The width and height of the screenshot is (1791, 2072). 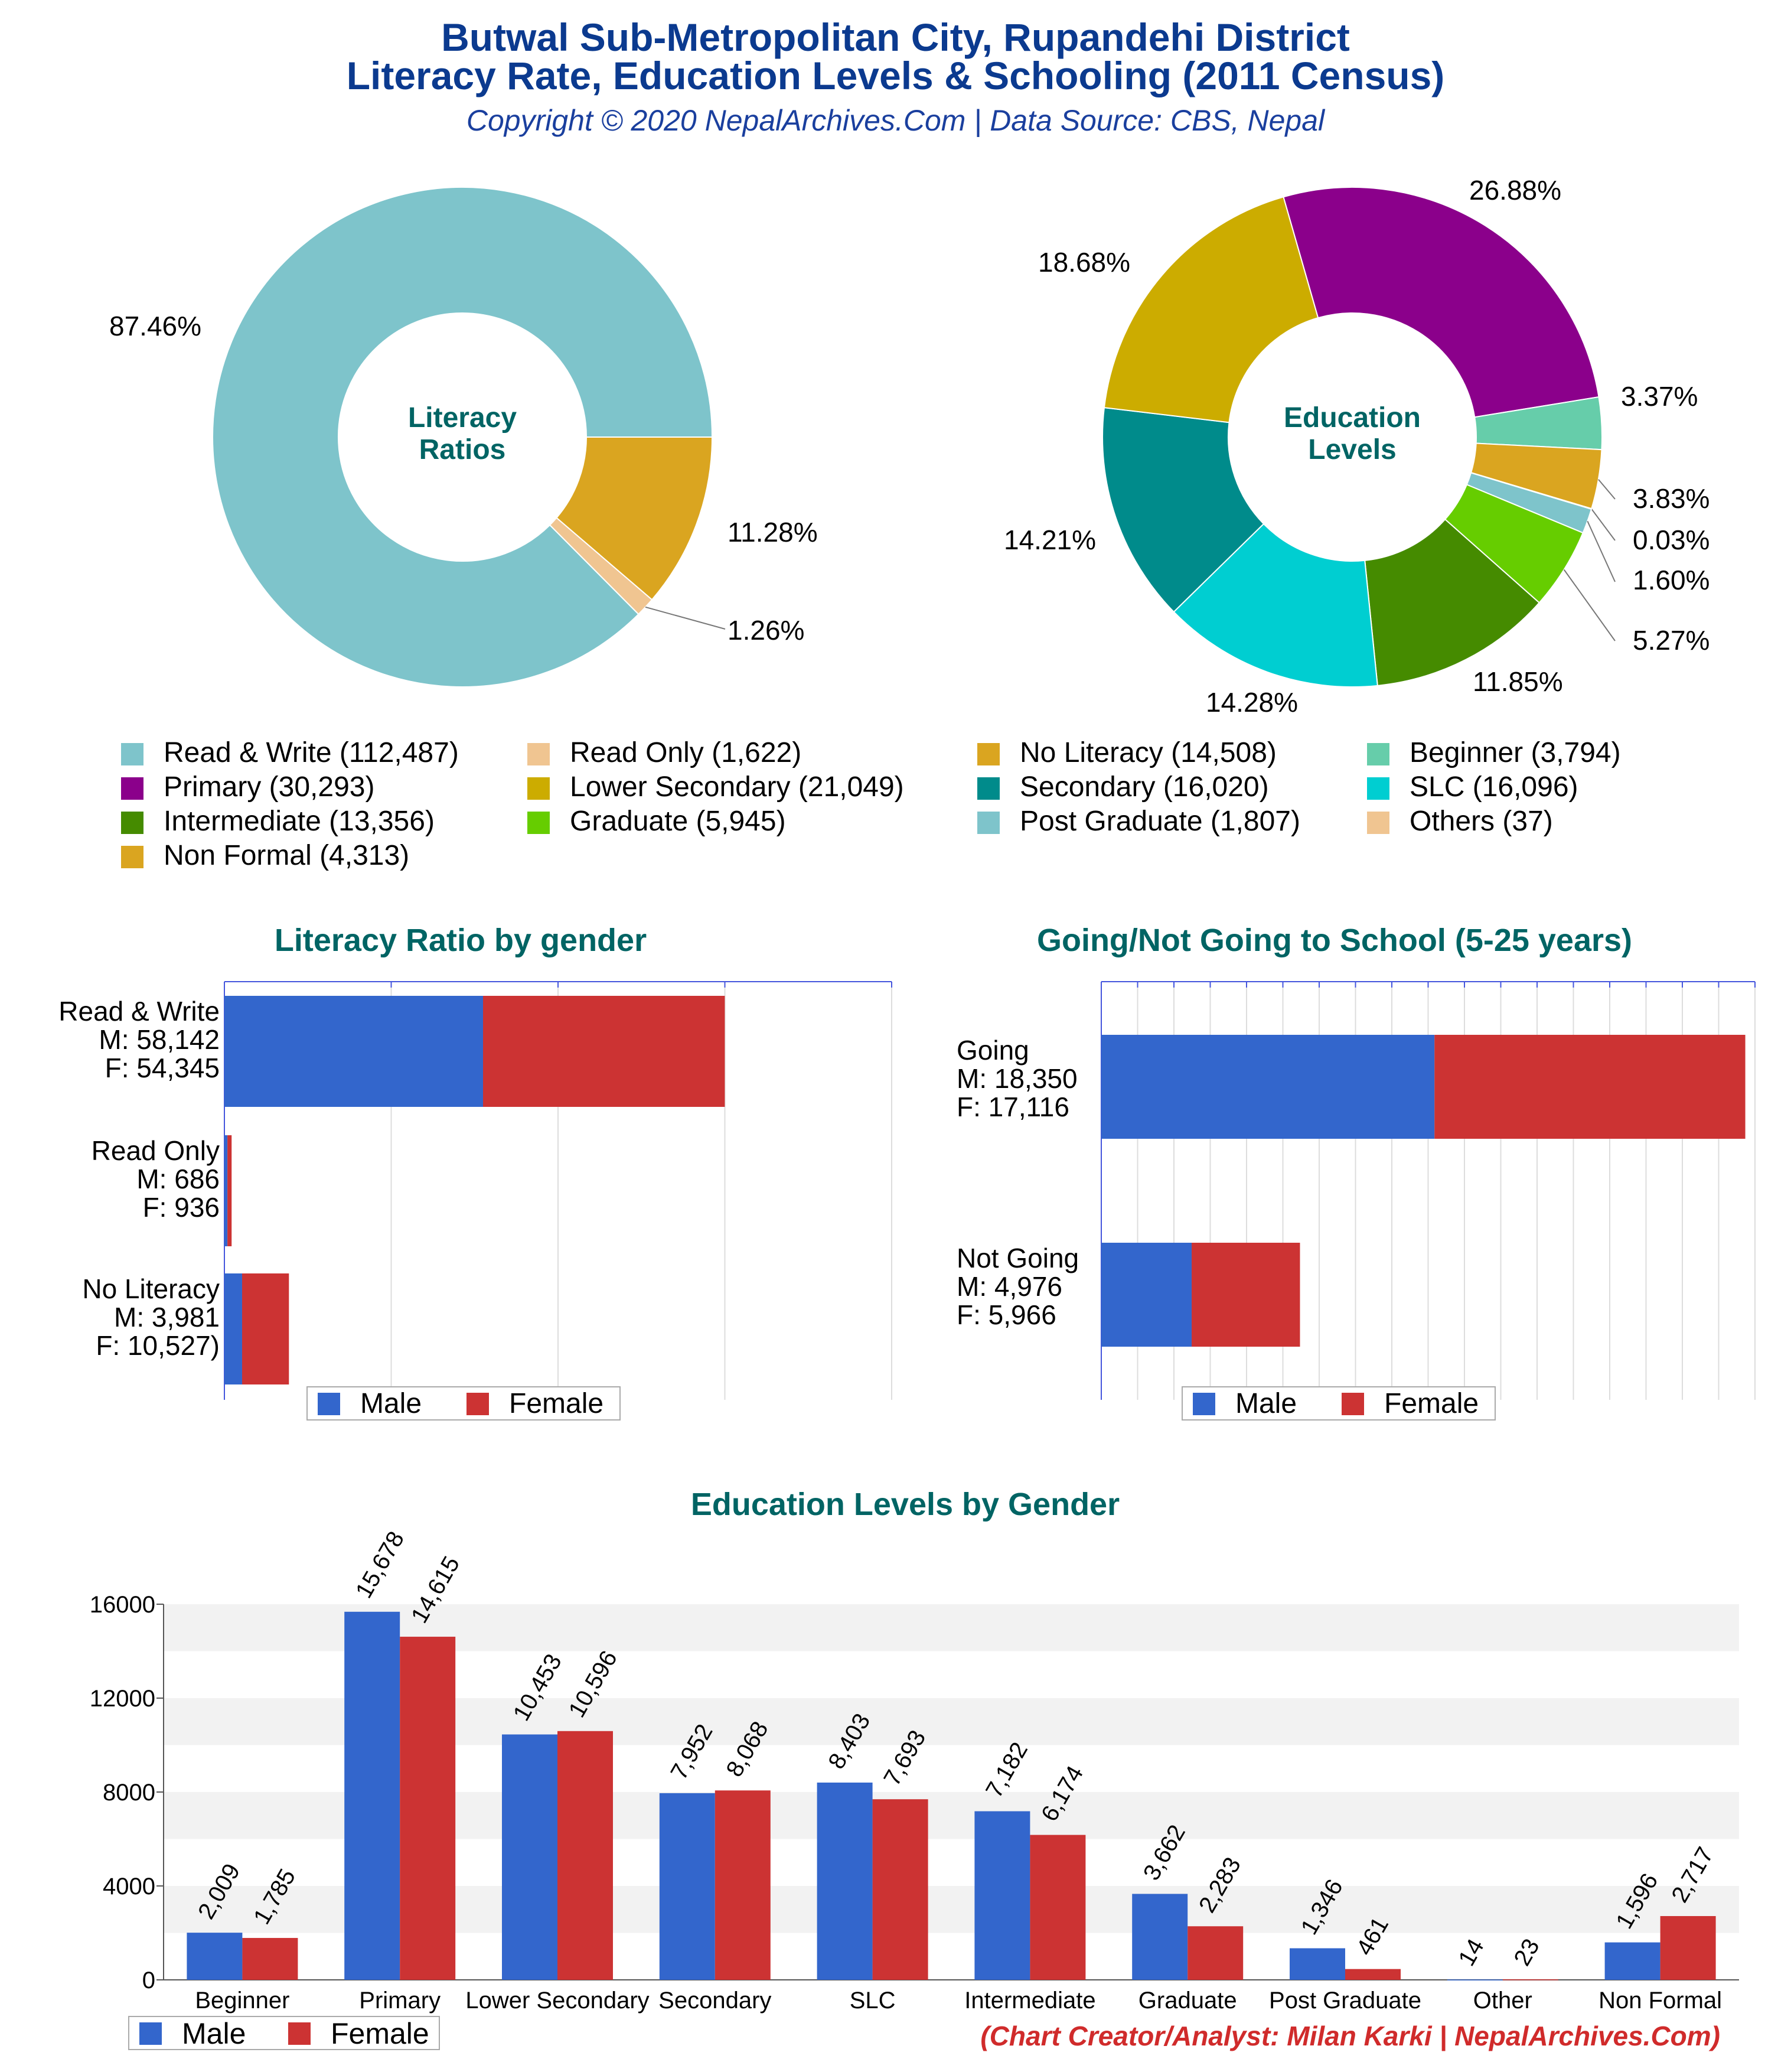 What do you see at coordinates (1607, 489) in the screenshot?
I see `leader-line-non-formal` at bounding box center [1607, 489].